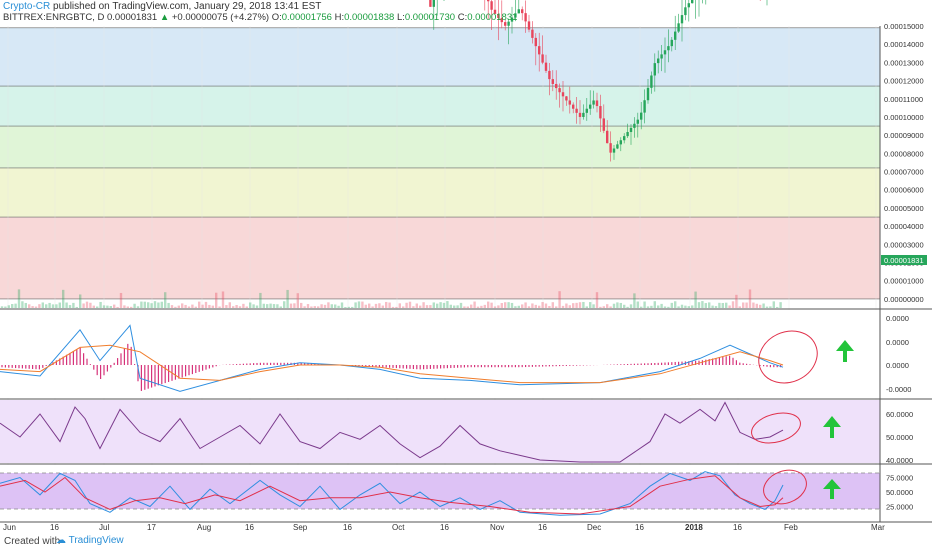  Describe the element at coordinates (904, 244) in the screenshot. I see `price-tick: 0.00003000` at that location.